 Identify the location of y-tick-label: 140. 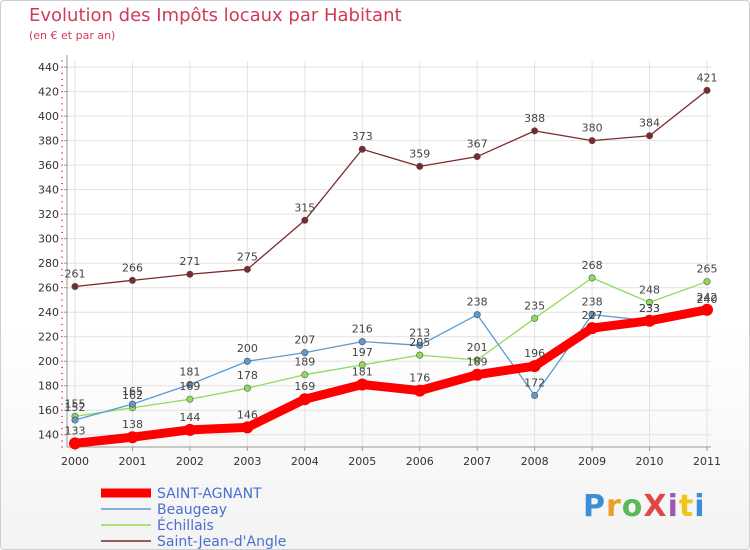
(48, 435).